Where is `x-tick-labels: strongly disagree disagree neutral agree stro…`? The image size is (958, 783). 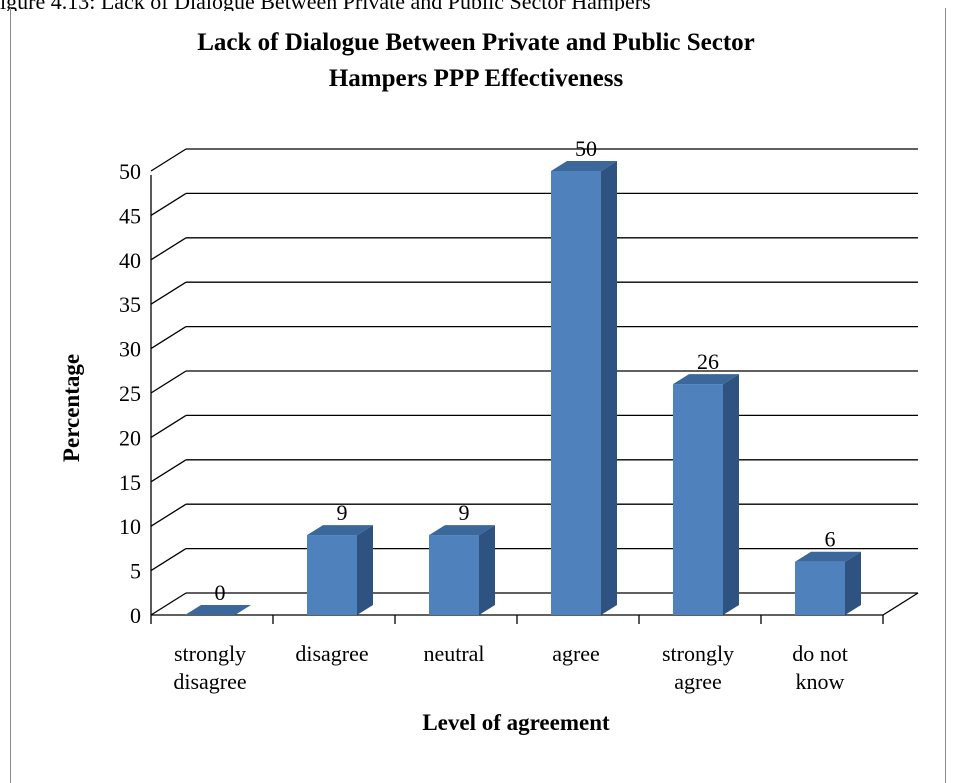
x-tick-labels: strongly disagree disagree neutral agree stro… is located at coordinates (510, 667).